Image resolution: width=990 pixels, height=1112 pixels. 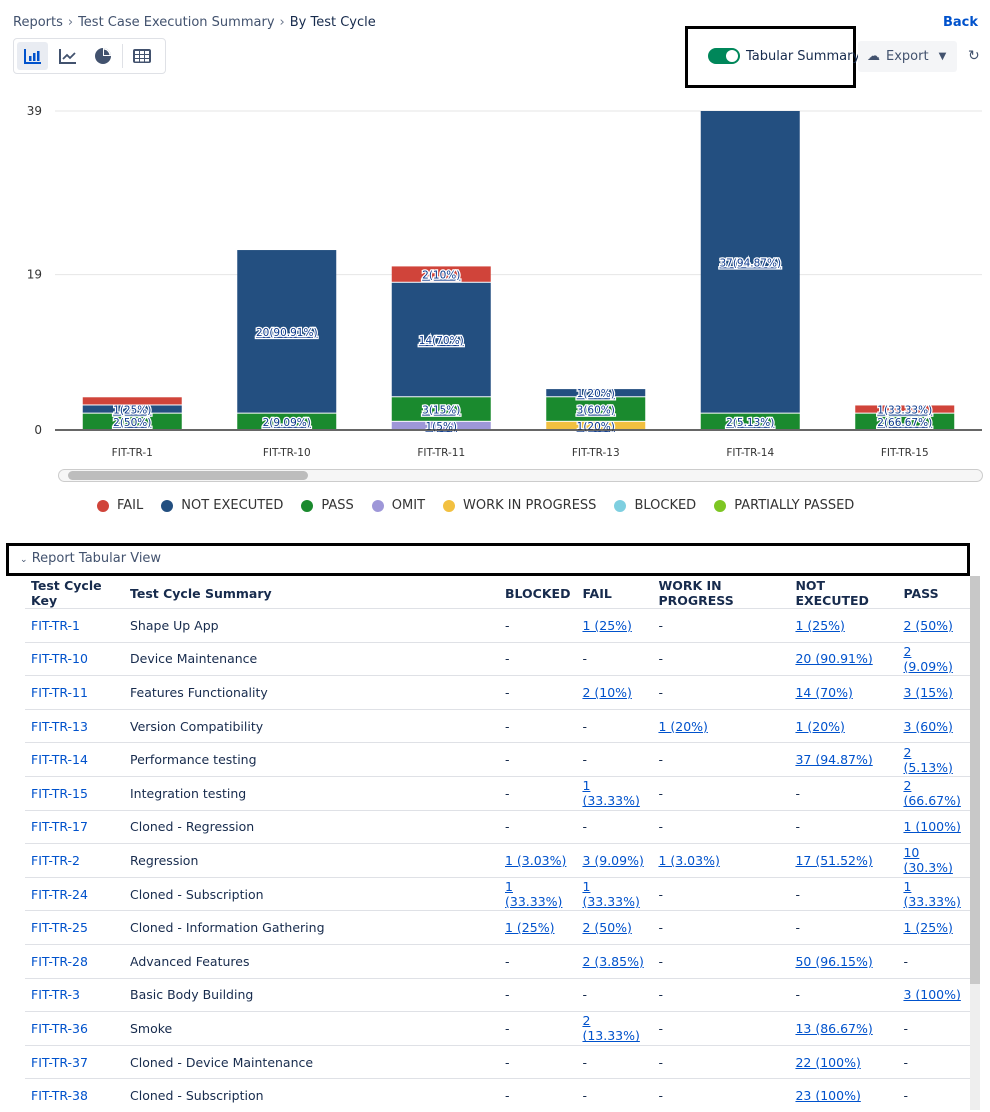 I want to click on data-label: 1(33.33%), so click(x=904, y=410).